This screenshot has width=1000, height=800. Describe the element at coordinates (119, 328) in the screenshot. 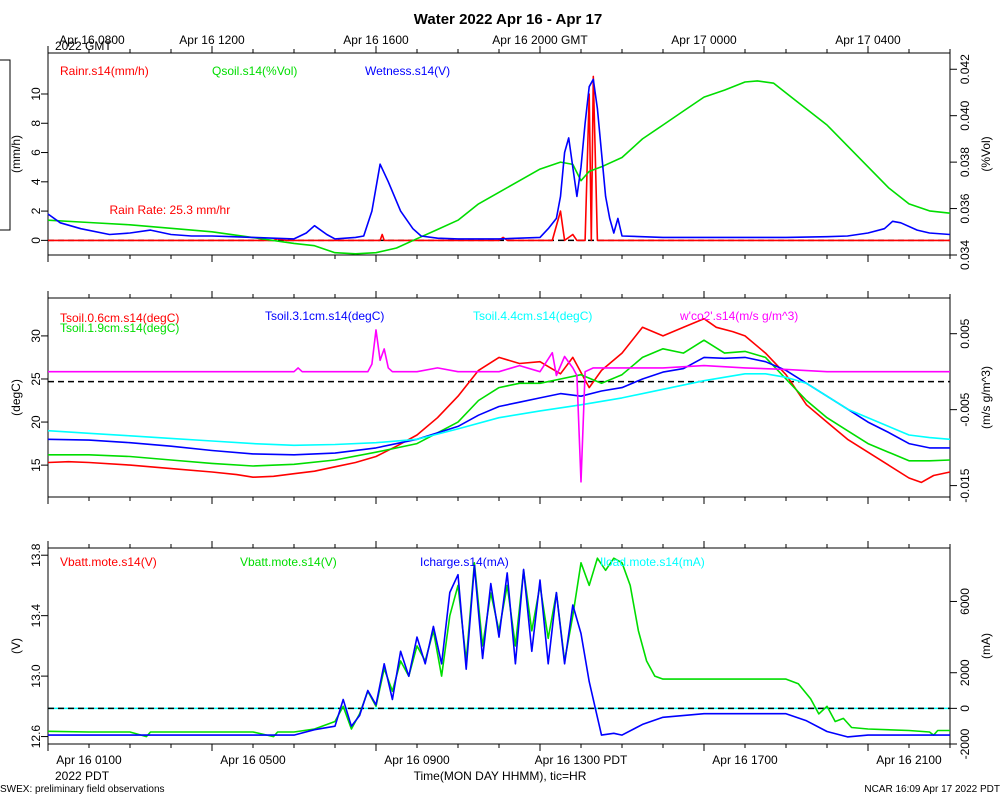

I see `legend-entry: Tsoil.1.9cm.s14(degC)` at that location.